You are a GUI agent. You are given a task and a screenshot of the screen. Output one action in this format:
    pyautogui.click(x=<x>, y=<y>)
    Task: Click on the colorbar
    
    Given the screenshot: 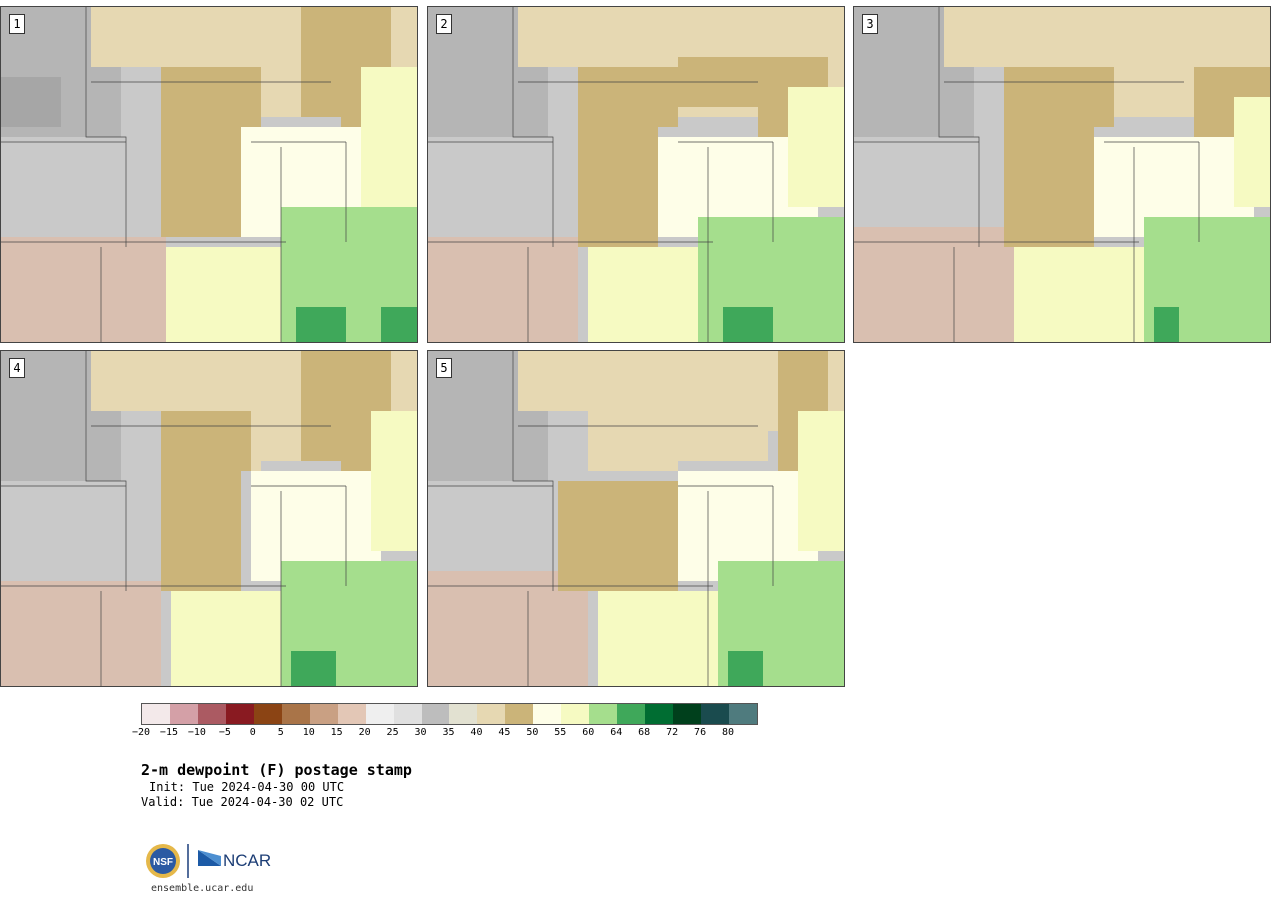 What is the action you would take?
    pyautogui.click(x=449, y=714)
    